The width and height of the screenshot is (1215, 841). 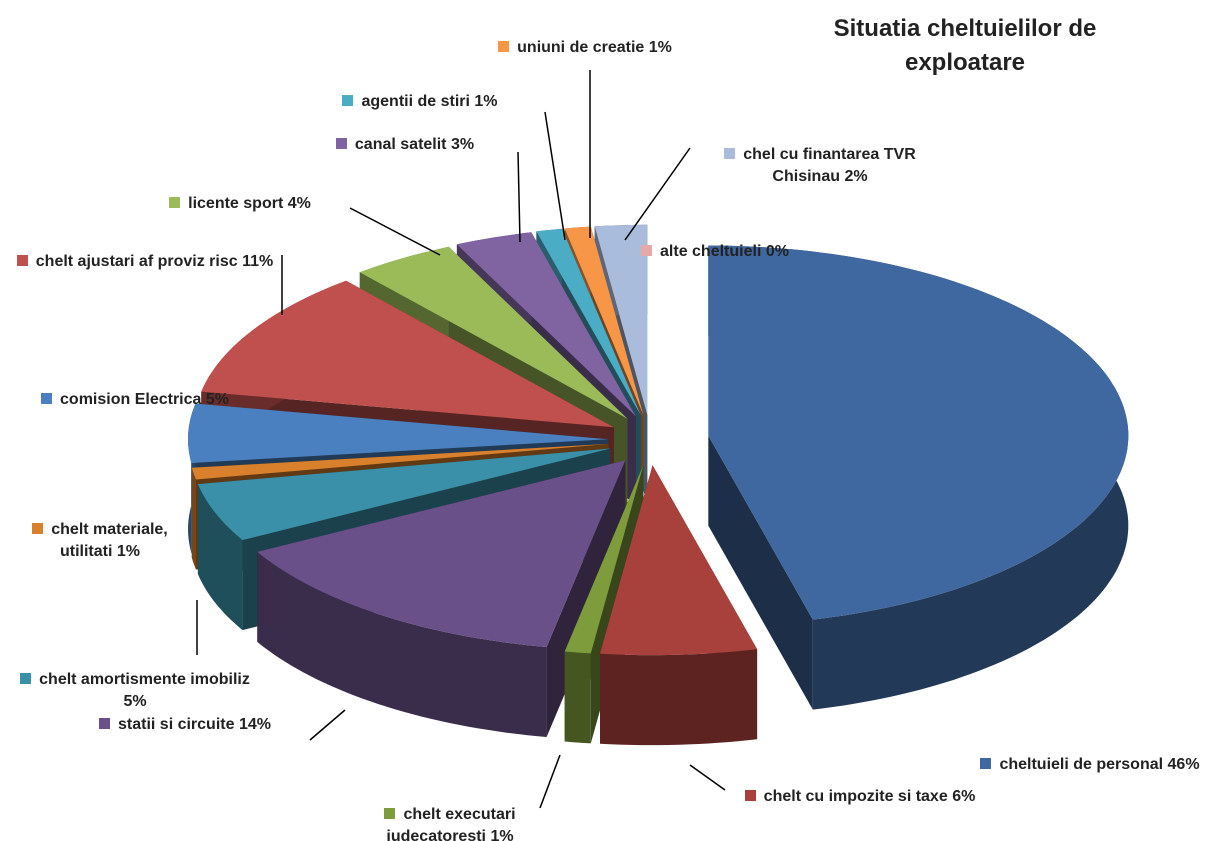 I want to click on category-label: chelt ajustari af proviz risc, so click(x=136, y=261).